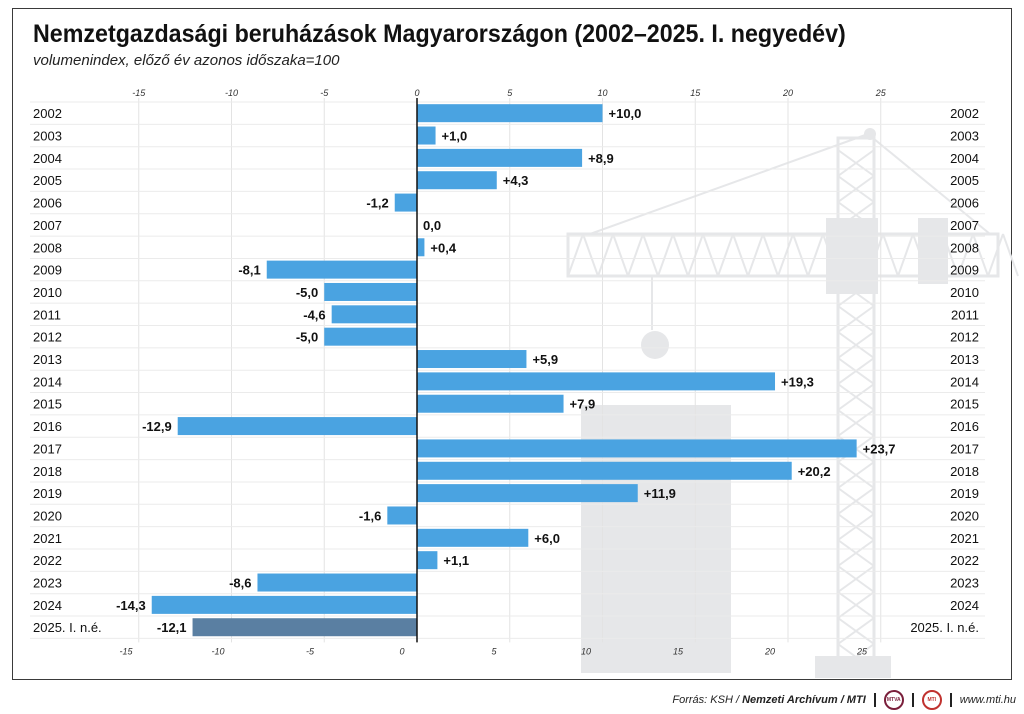  Describe the element at coordinates (964, 337) in the screenshot. I see `category-label-right: 2012` at that location.